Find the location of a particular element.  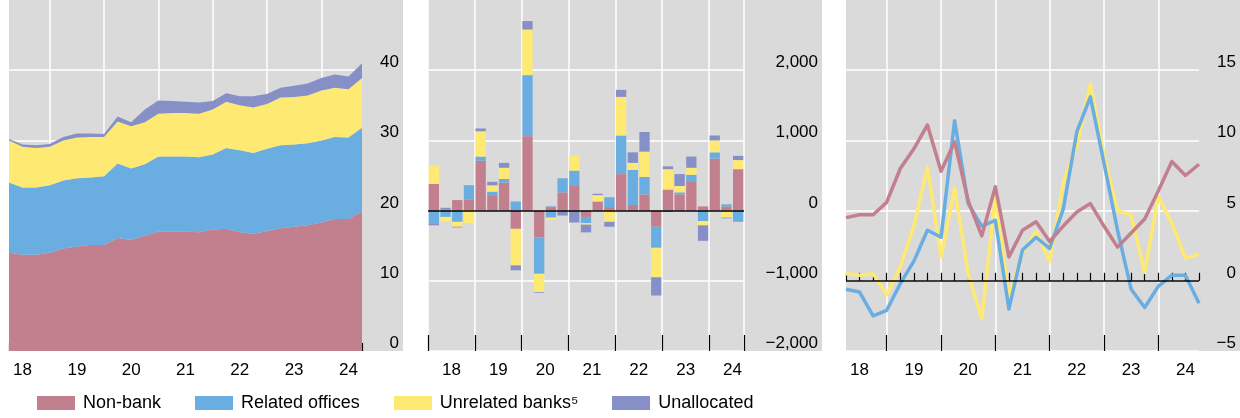

y-tick-label: 1,000 is located at coordinates (796, 132).